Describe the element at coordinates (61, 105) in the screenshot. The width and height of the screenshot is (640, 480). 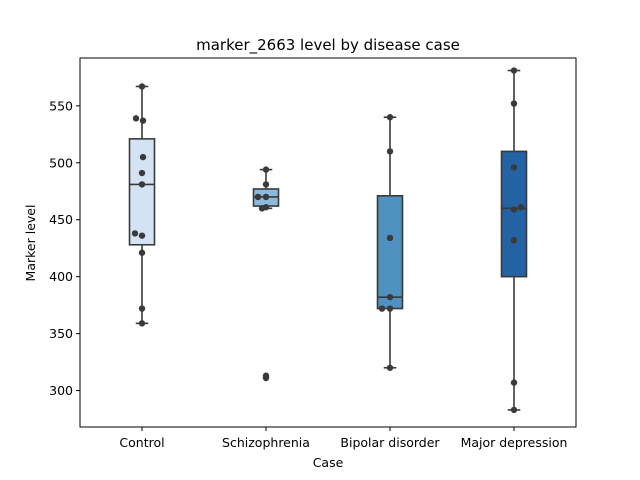
I see `y-tick-label: 550` at that location.